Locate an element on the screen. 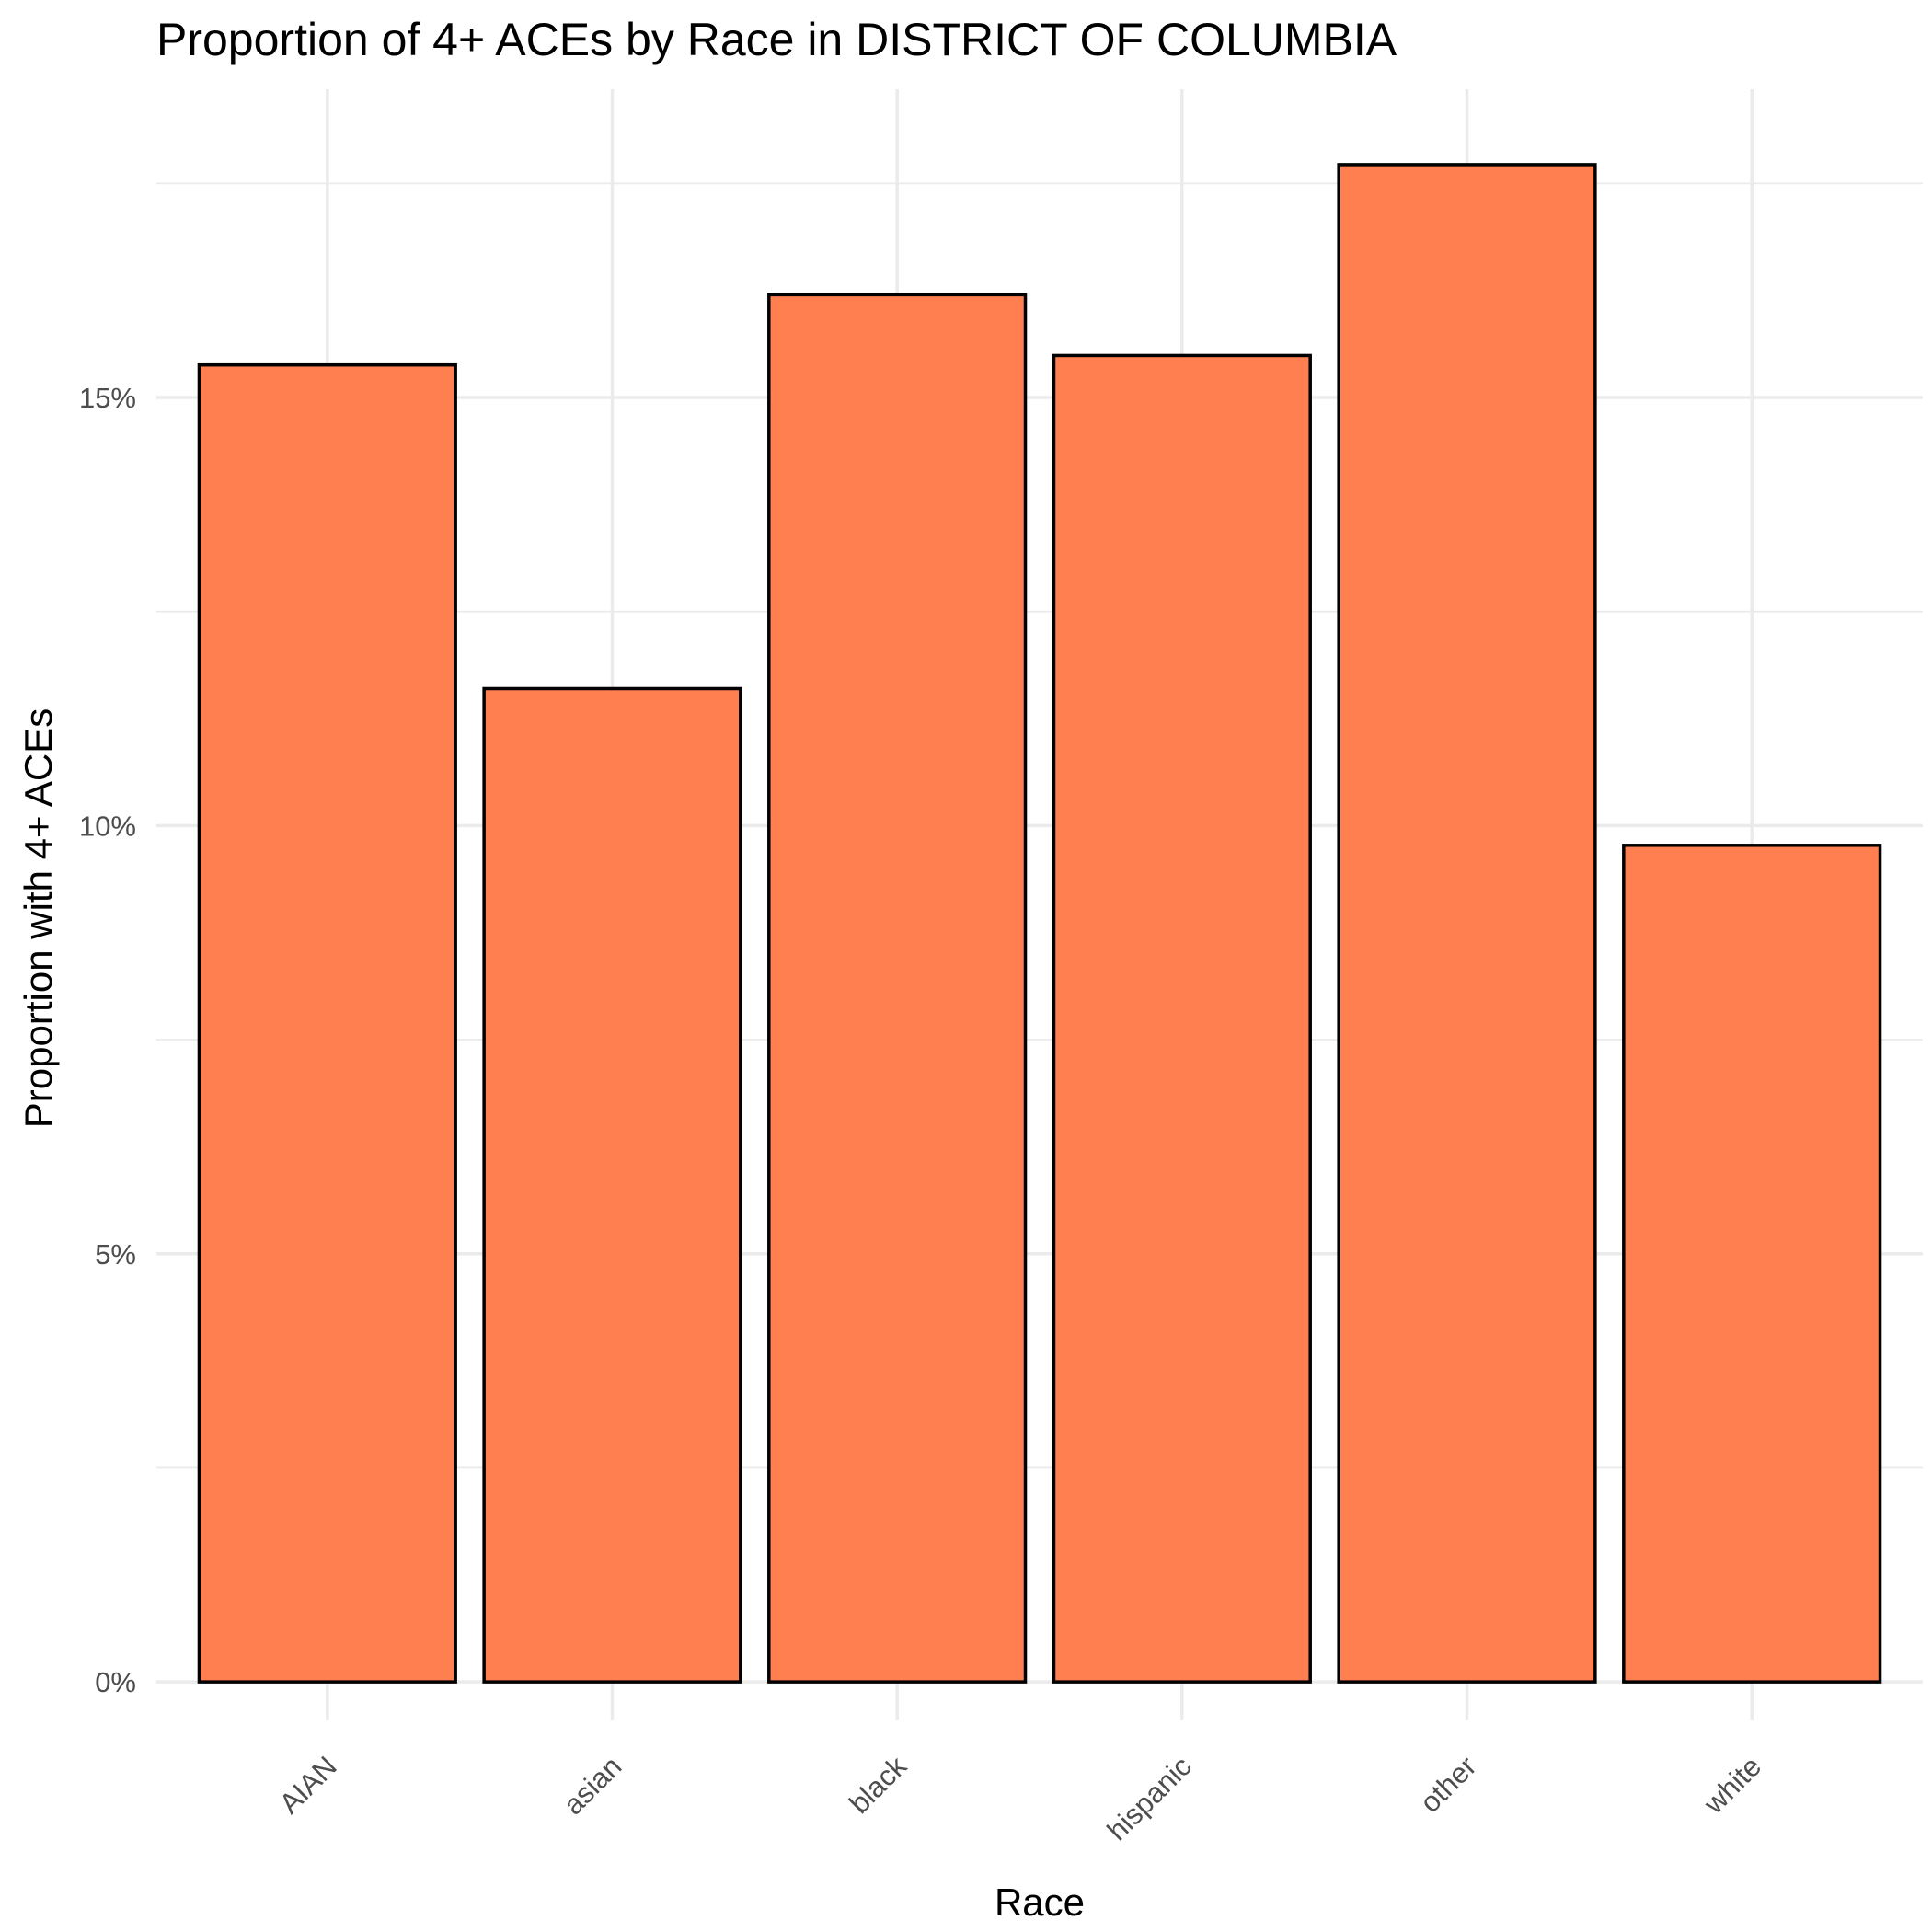  bar-black is located at coordinates (897, 988).